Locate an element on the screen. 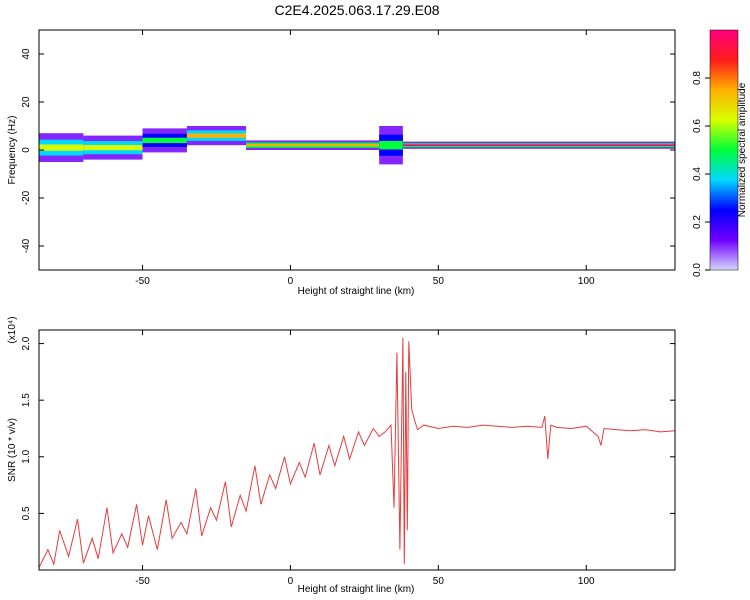 Image resolution: width=750 pixels, height=600 pixels. colorbar-ticks: 0.0 0.2 0.4 0.6 0.8 is located at coordinates (701, 174).